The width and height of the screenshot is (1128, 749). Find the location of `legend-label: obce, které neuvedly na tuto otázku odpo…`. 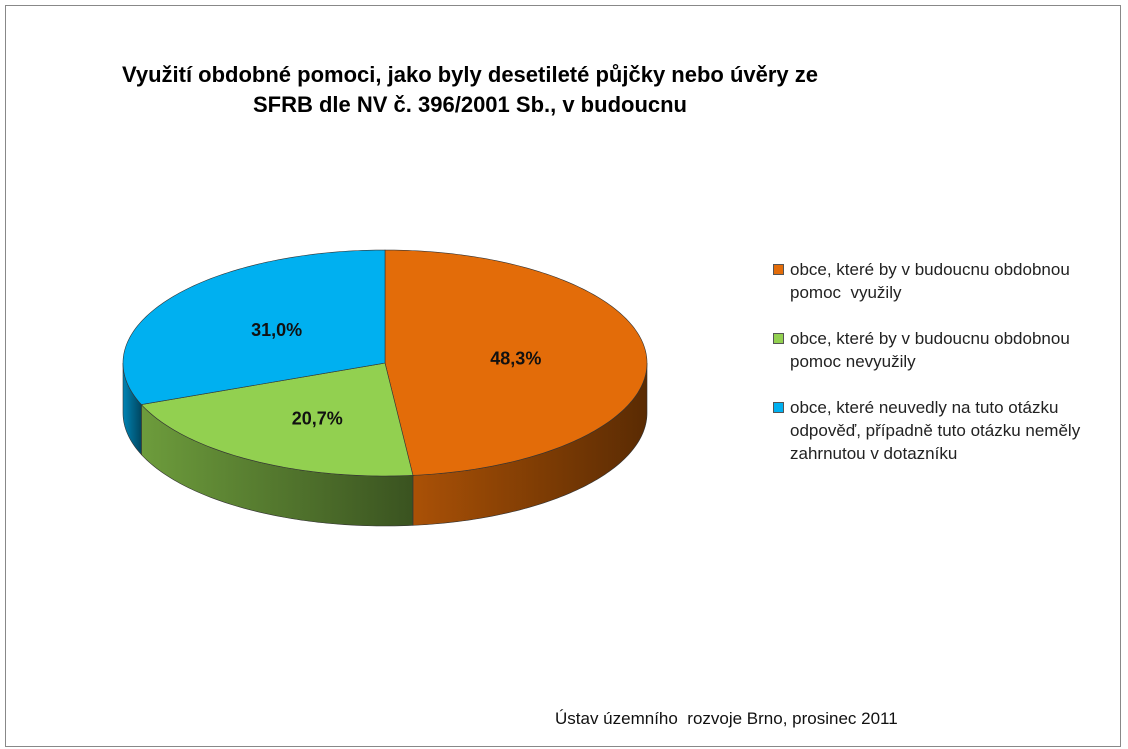

legend-label: obce, které neuvedly na tuto otázku odpo… is located at coordinates (937, 430).